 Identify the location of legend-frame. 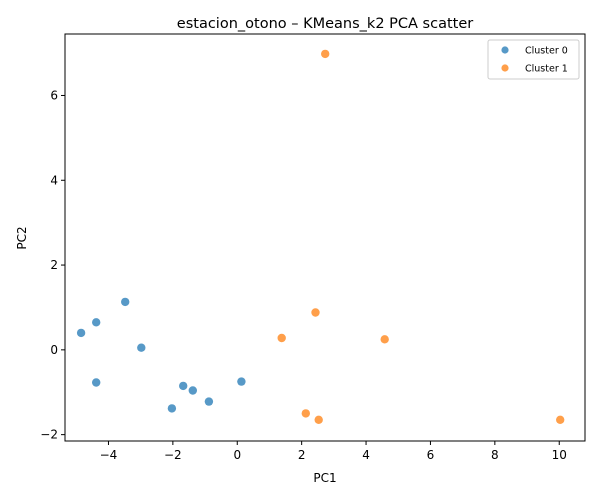
(533, 59).